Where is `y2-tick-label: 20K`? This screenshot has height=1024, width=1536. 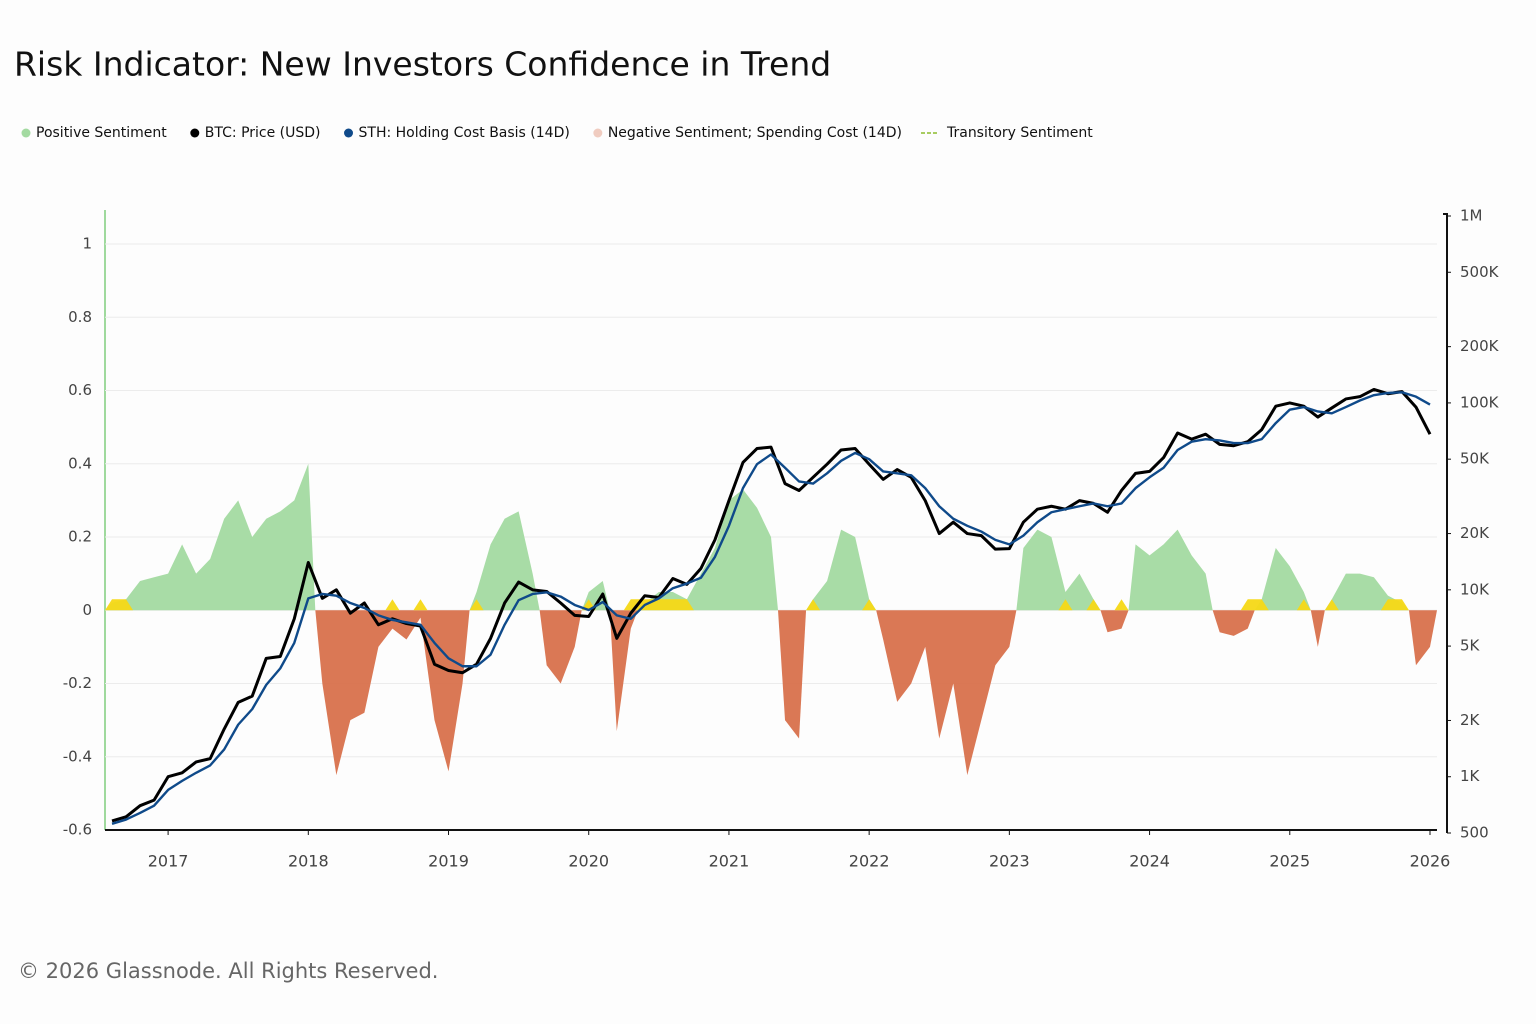
y2-tick-label: 20K is located at coordinates (1475, 533).